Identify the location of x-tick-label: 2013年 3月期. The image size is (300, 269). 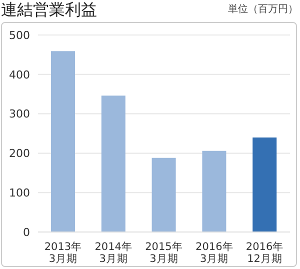
(63, 253).